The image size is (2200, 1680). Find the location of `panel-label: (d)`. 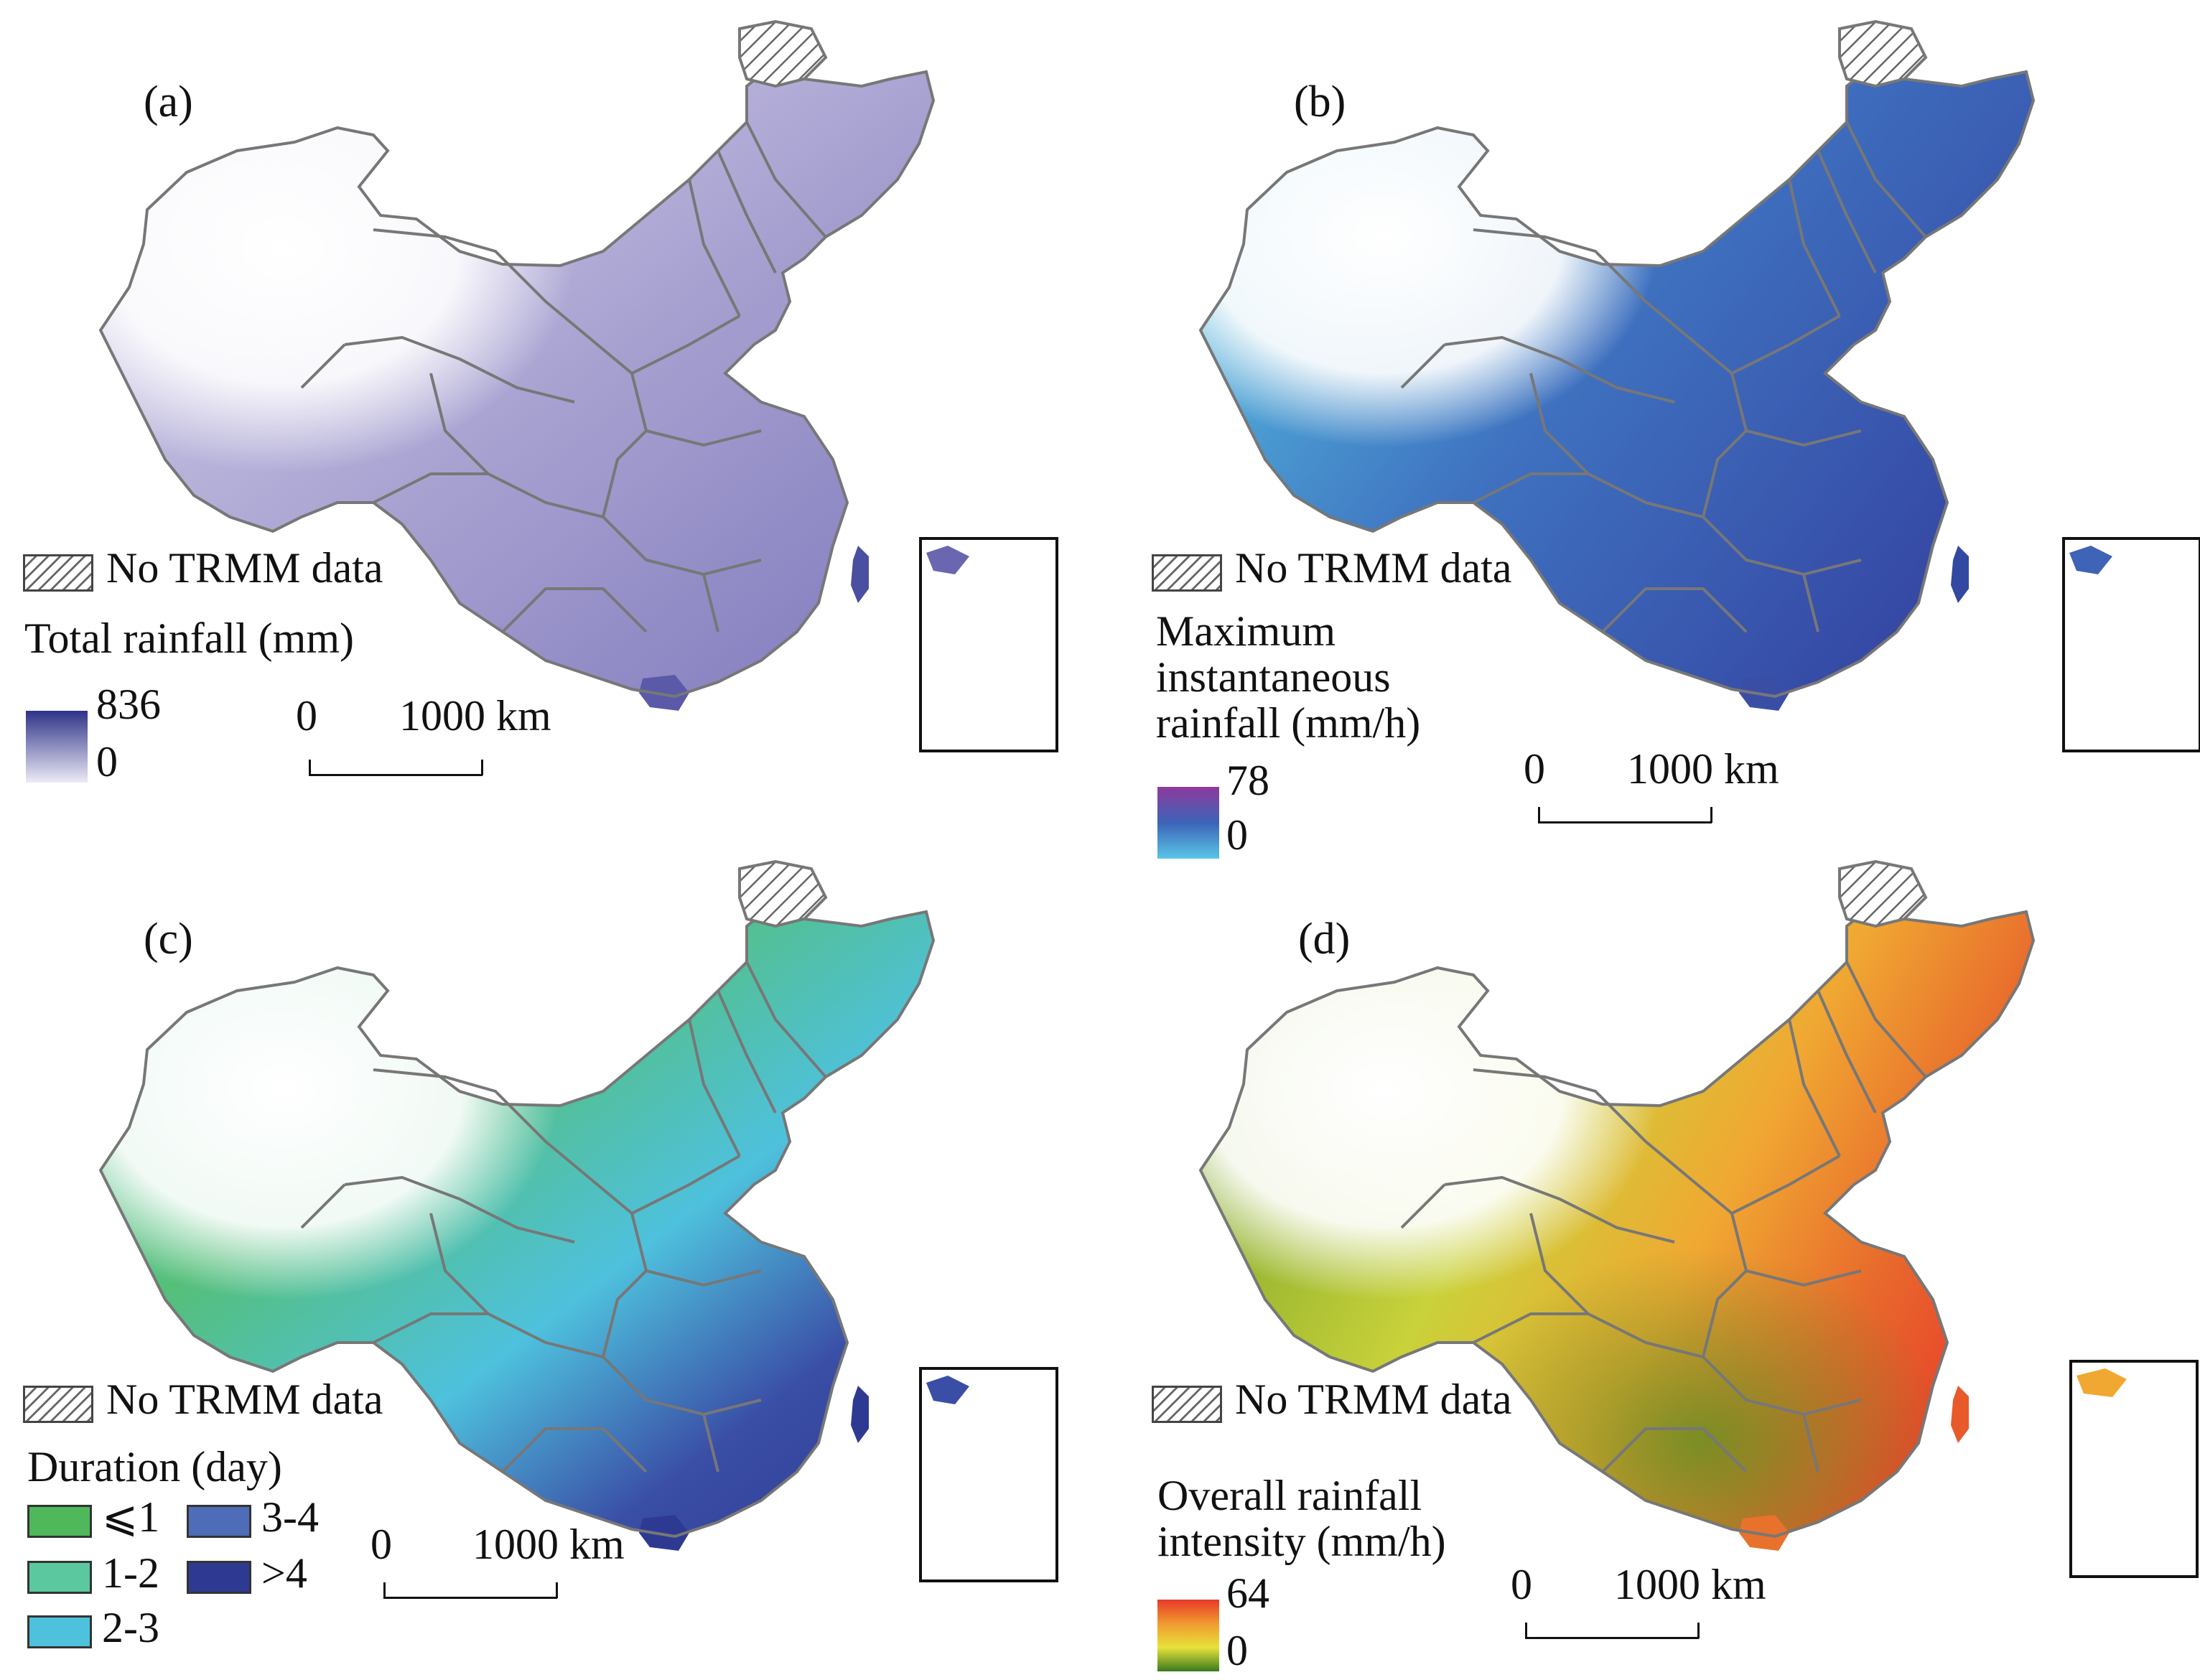

panel-label: (d) is located at coordinates (1325, 939).